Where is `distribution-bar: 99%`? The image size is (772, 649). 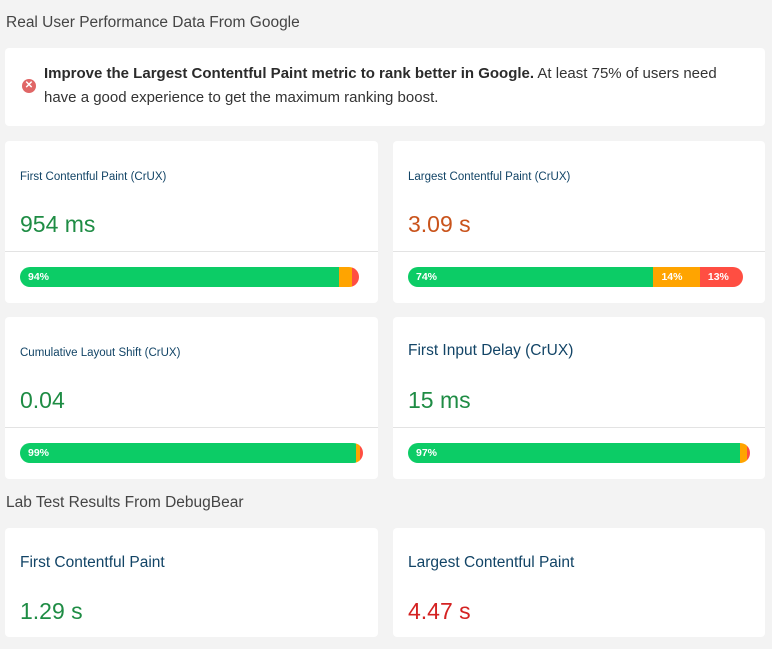
distribution-bar: 99% is located at coordinates (191, 453).